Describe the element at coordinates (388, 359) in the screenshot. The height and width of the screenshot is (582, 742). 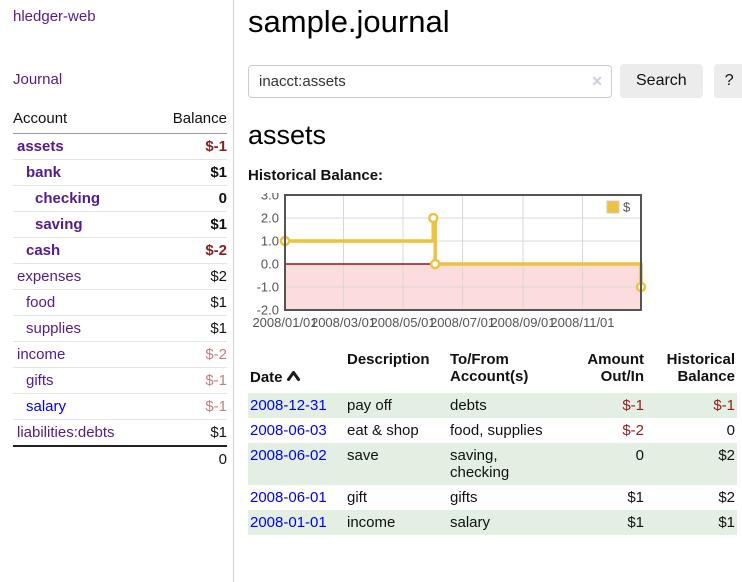
I see `txn-header-description: Description` at that location.